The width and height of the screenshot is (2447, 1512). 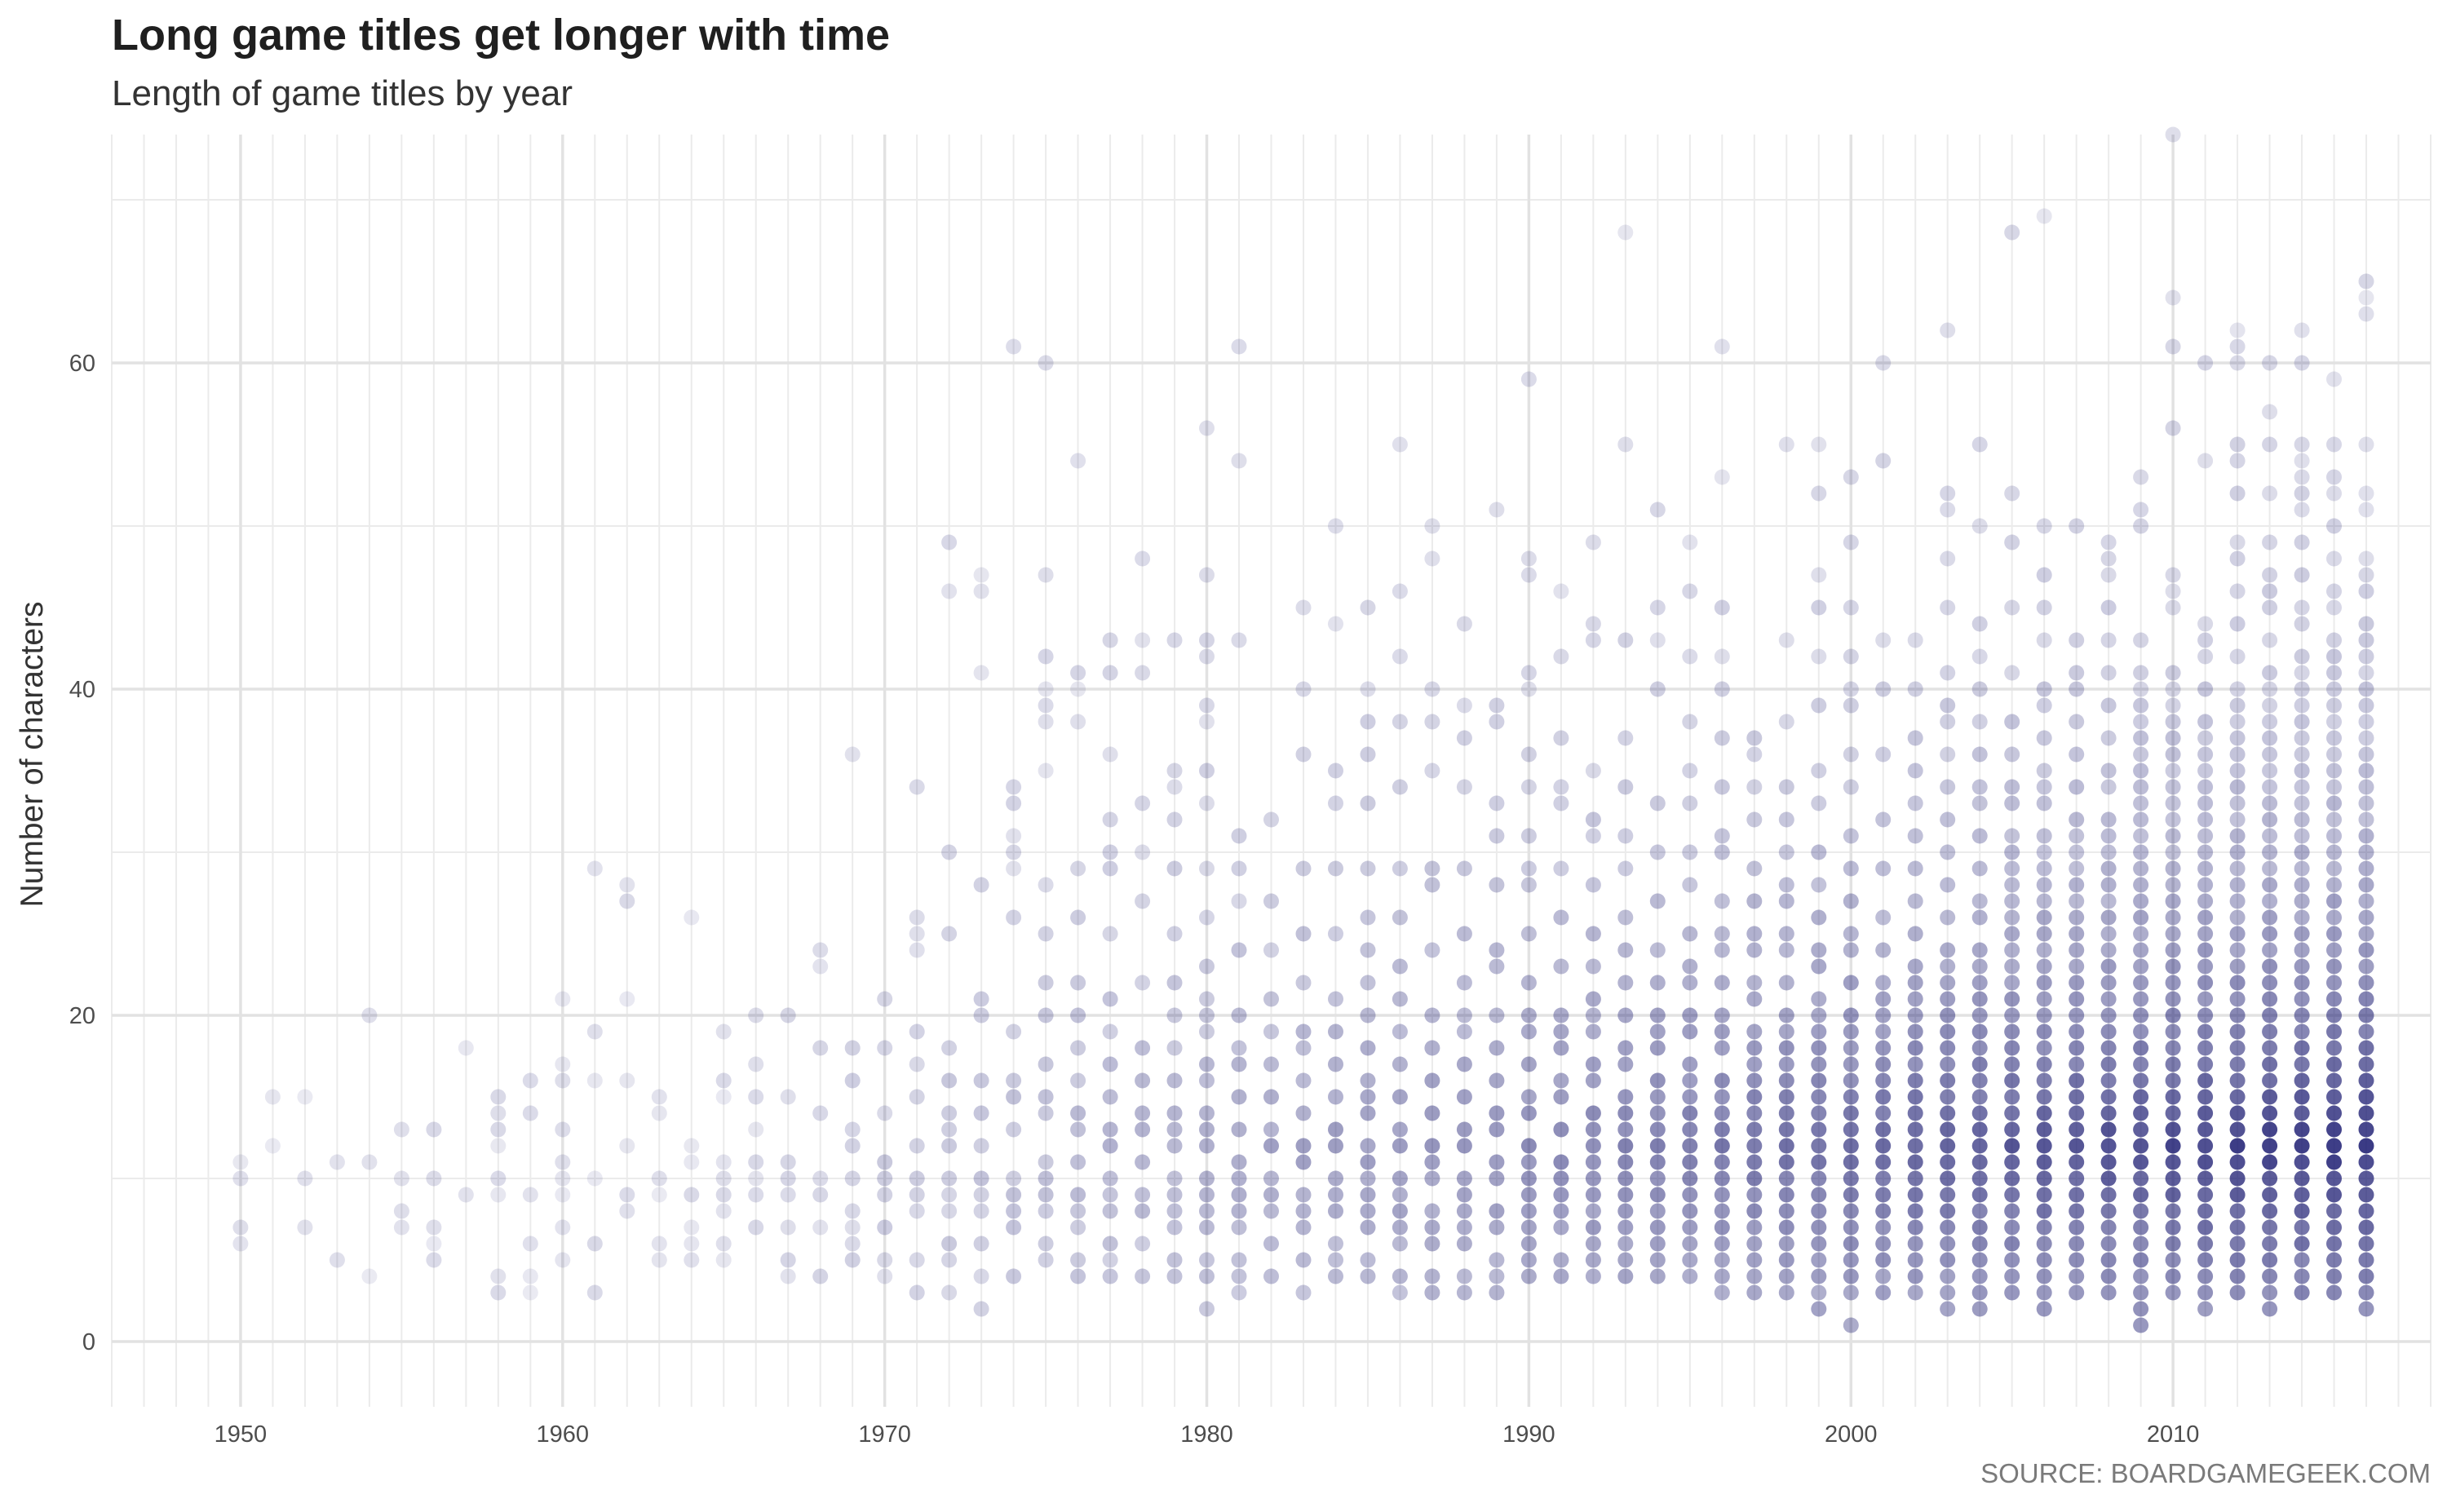 I want to click on x-tick-label: 2000, so click(x=1851, y=1435).